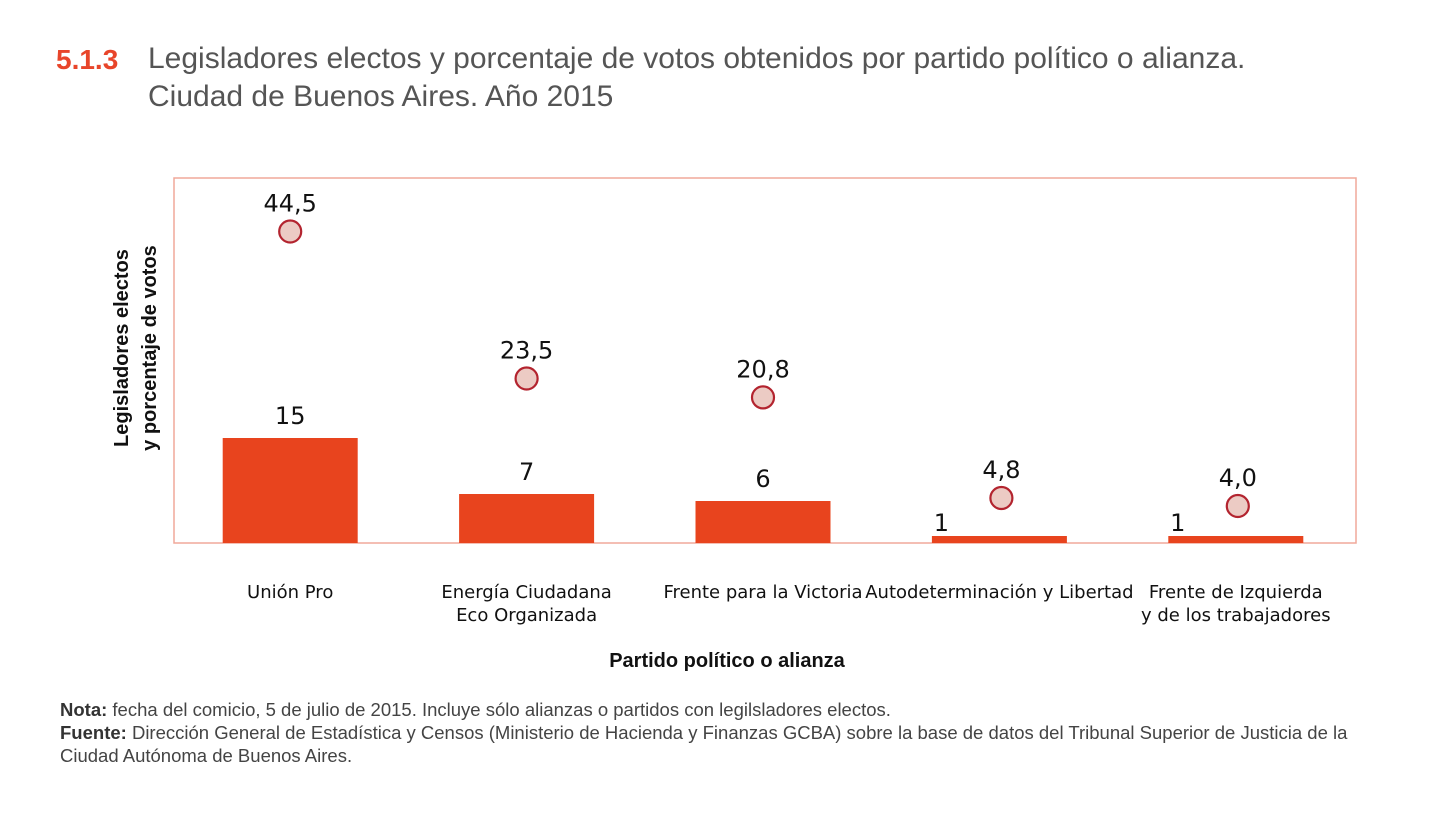 The image size is (1444, 814). I want to click on title-line-2: Ciudad de Buenos Aires. Año 2015, so click(381, 96).